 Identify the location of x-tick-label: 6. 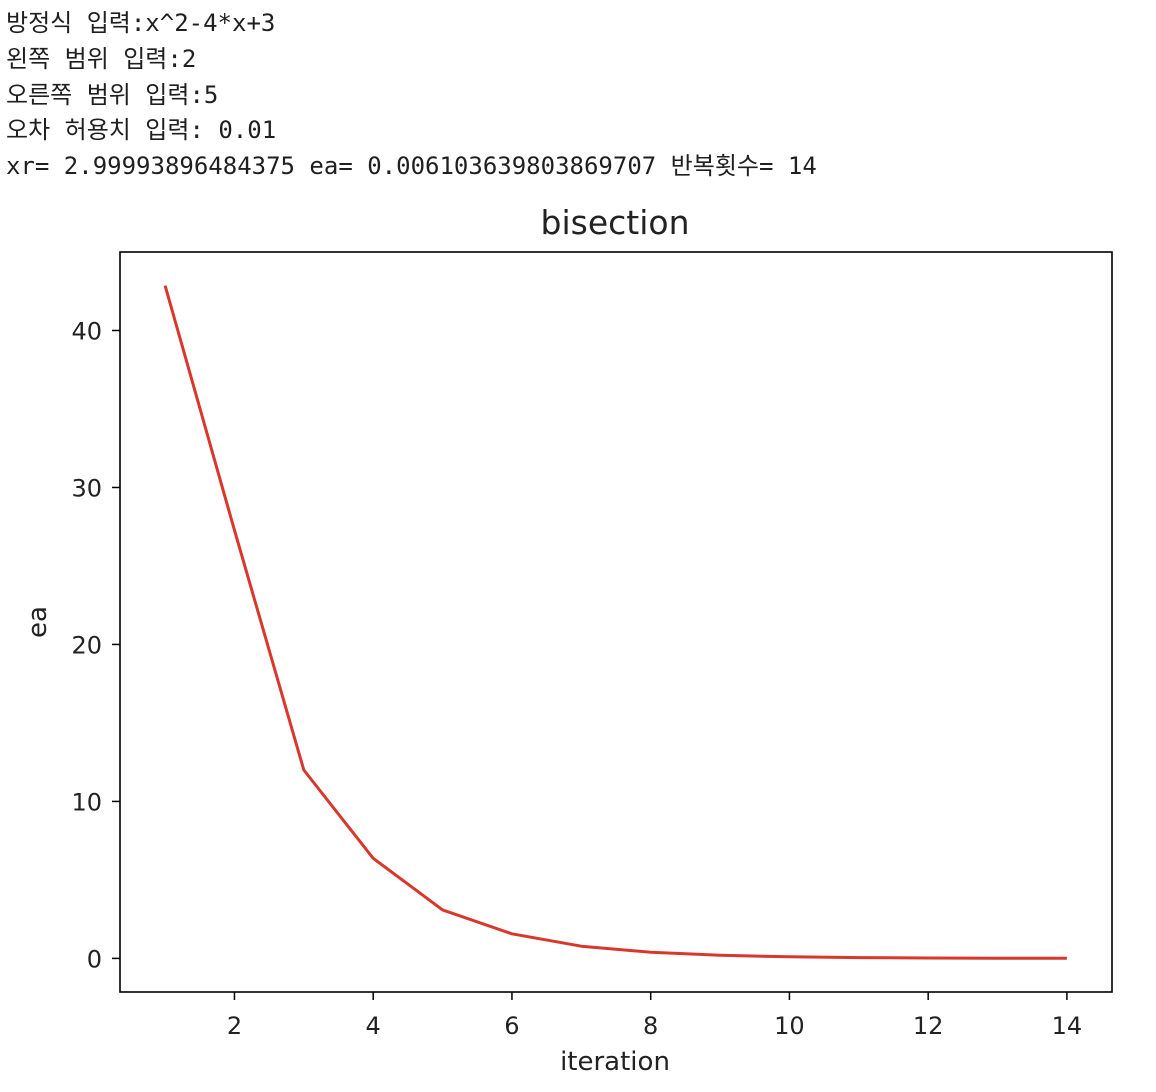
(511, 1026).